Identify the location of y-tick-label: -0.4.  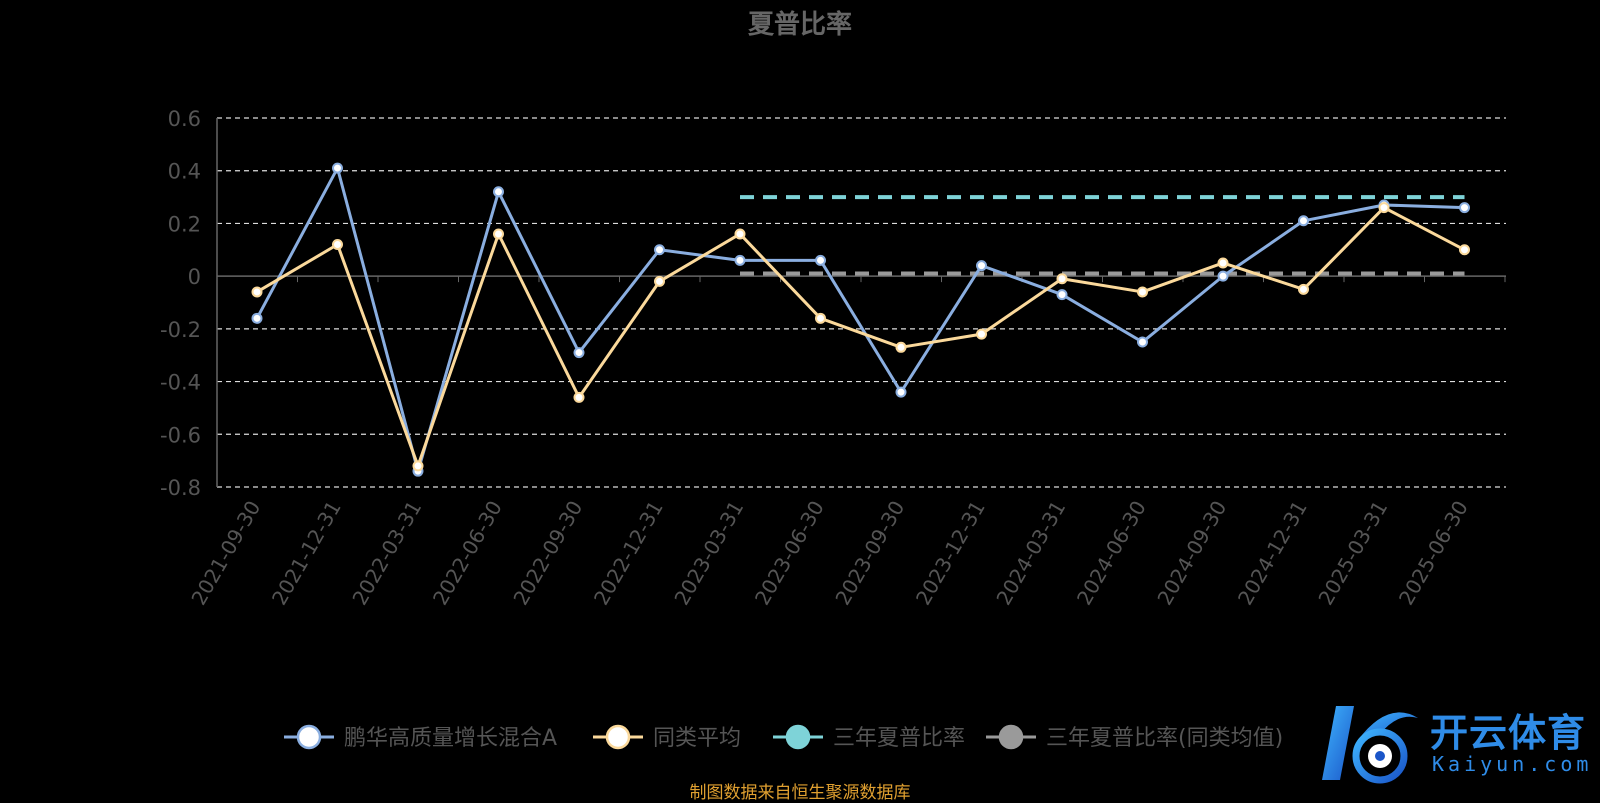
(180, 383).